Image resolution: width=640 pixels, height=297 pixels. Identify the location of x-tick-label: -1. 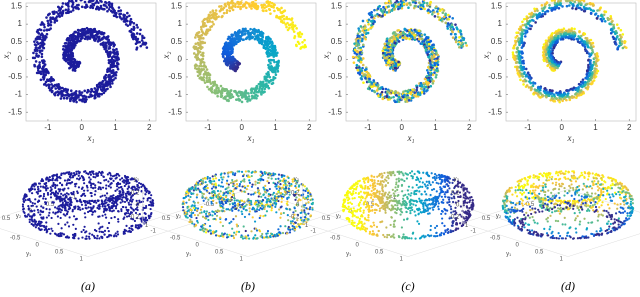
(208, 127).